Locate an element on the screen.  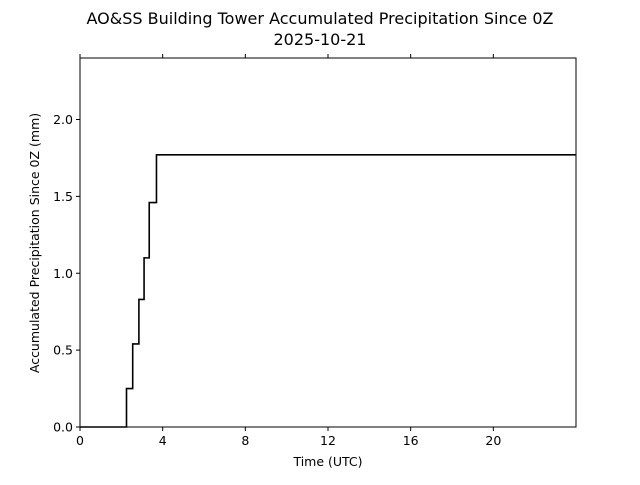
x-axis-label: Time (UTC) is located at coordinates (327, 461).